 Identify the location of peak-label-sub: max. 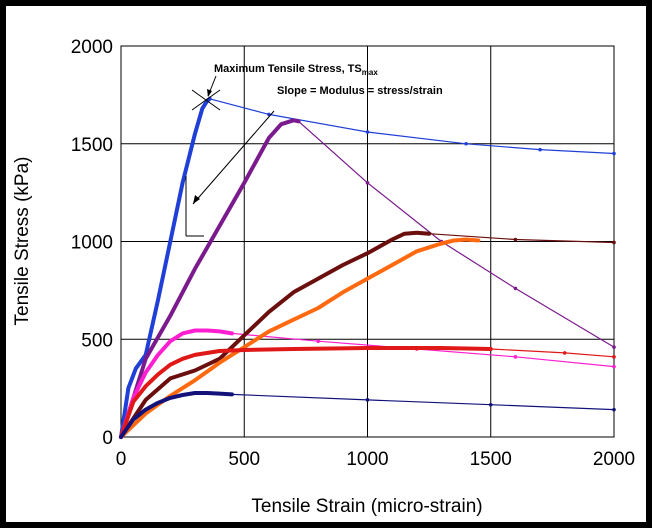
(370, 72).